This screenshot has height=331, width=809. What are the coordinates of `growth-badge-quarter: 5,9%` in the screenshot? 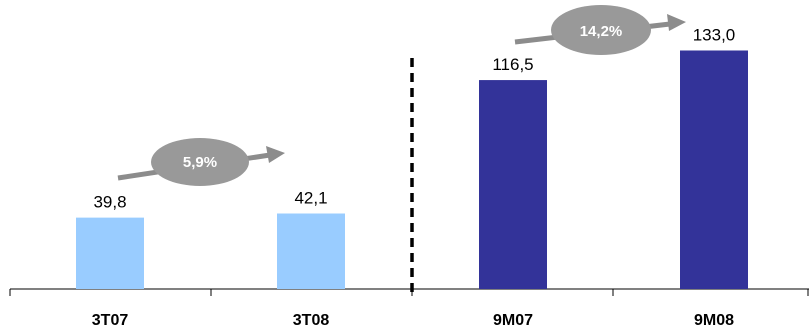 It's located at (201, 162).